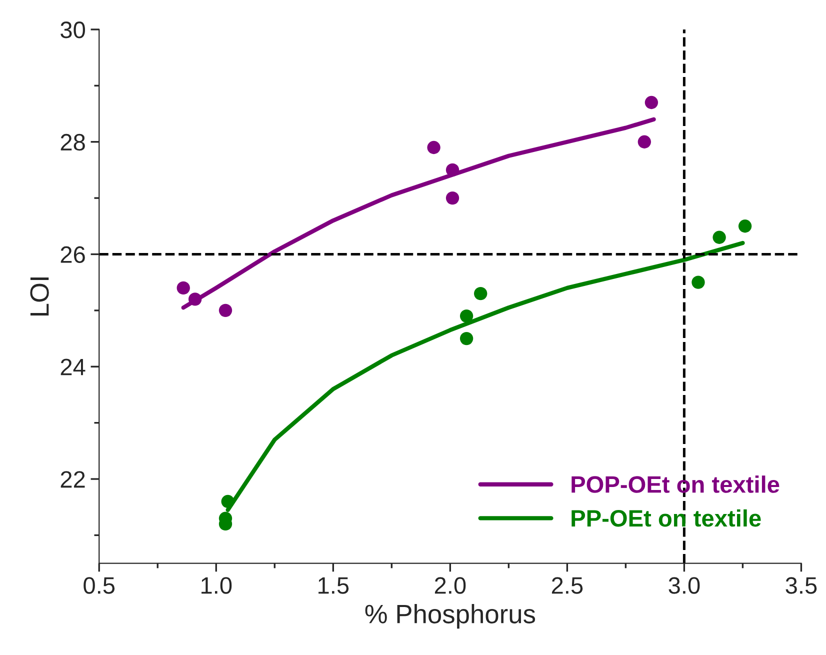 This screenshot has width=826, height=655. Describe the element at coordinates (73, 367) in the screenshot. I see `y-tick-label: 24` at that location.